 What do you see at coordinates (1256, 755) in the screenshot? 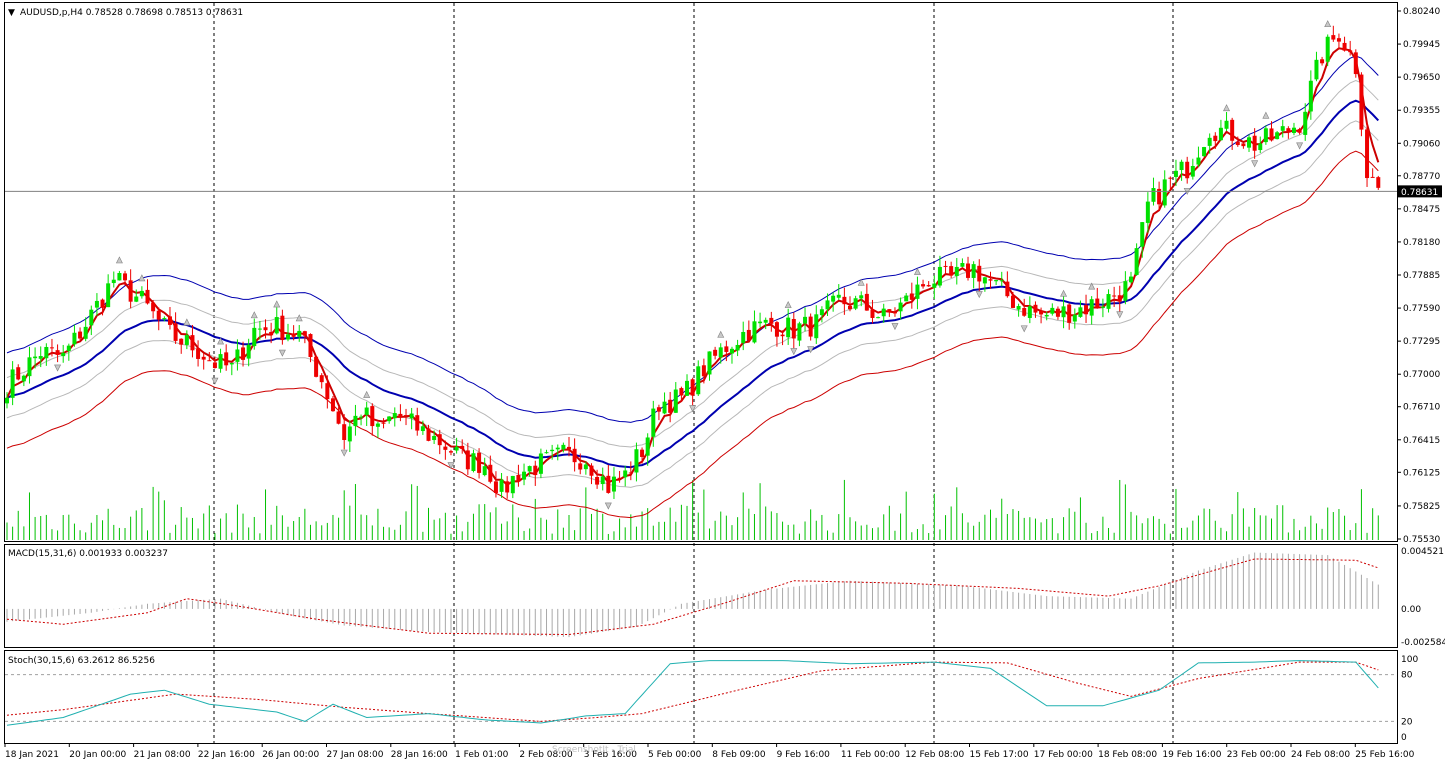
I see `x-tick-label: 23 Feb 00:00` at bounding box center [1256, 755].